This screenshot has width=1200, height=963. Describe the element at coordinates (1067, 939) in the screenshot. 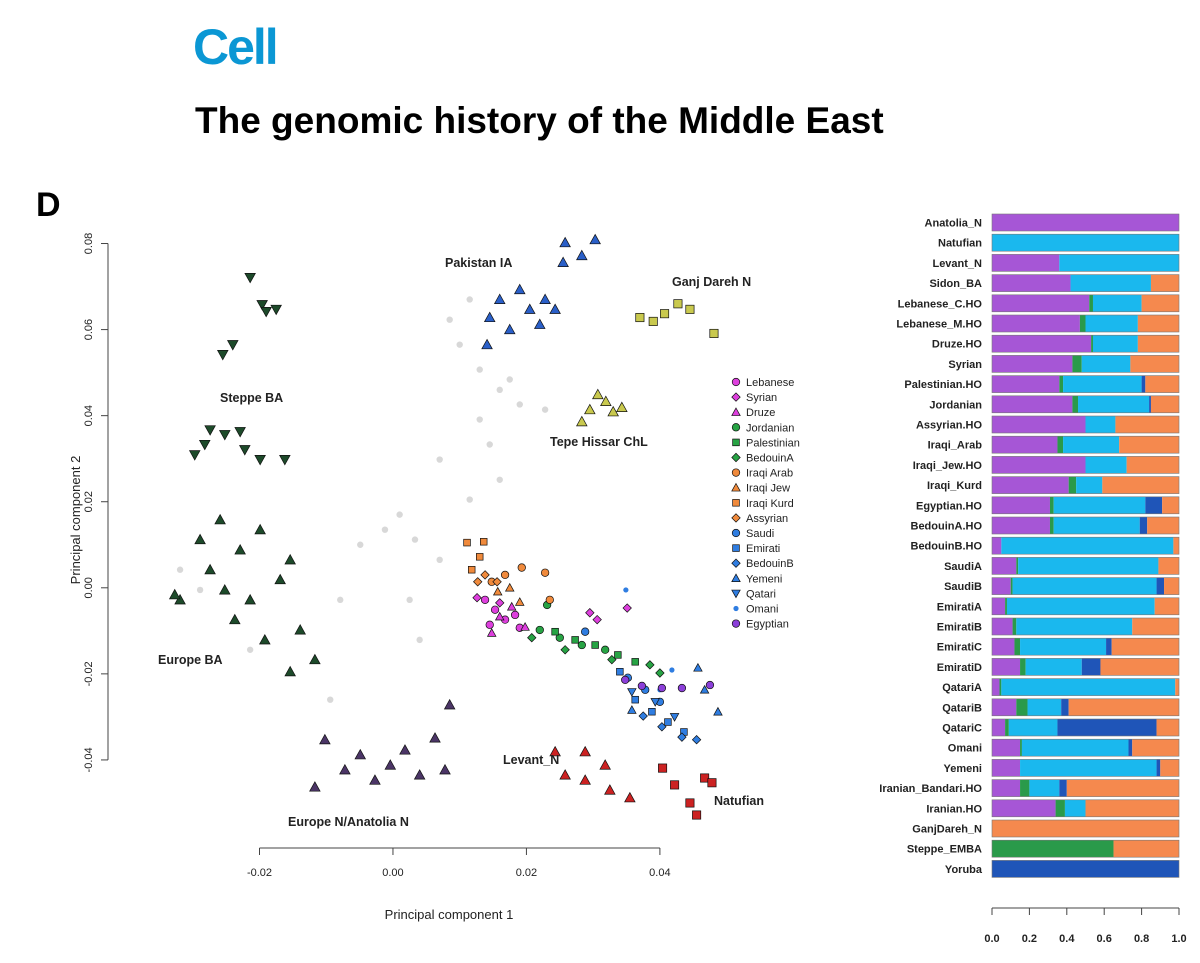

I see `x-tick-label: 0.4` at that location.